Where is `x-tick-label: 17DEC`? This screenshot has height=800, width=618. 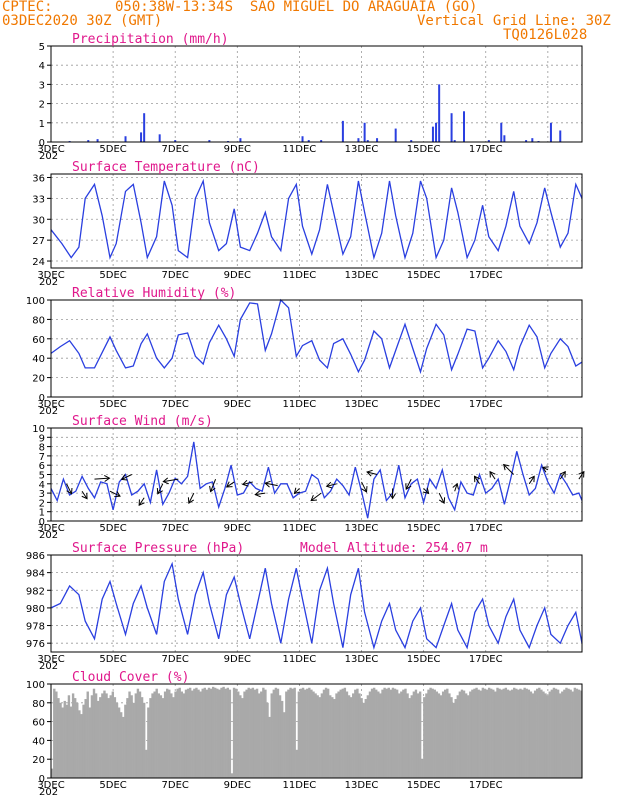 x-tick-label: 17DEC is located at coordinates (486, 404).